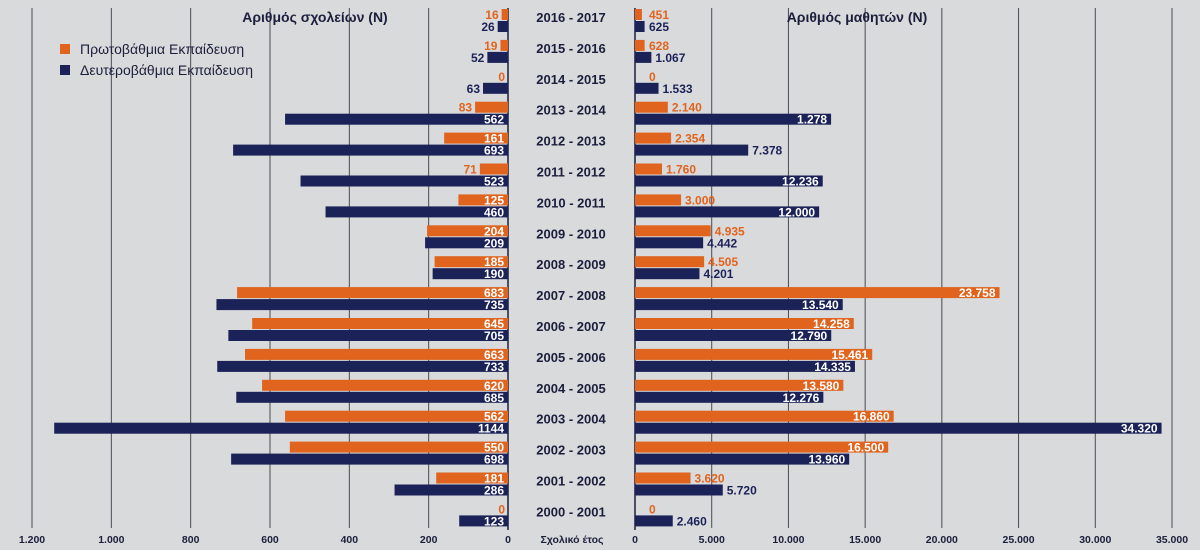  I want to click on student-label-primary: 1.760, so click(681, 170).